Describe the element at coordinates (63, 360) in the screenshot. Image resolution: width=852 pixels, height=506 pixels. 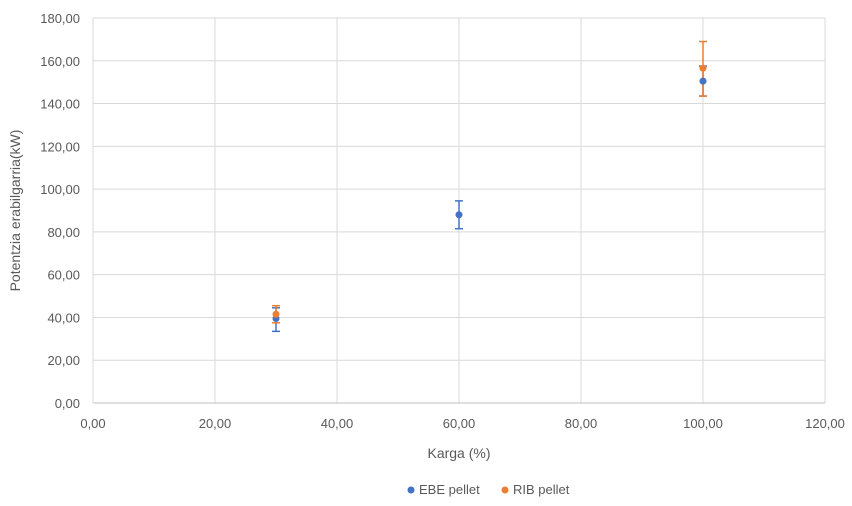
I see `y-tick-label: 20,00` at that location.